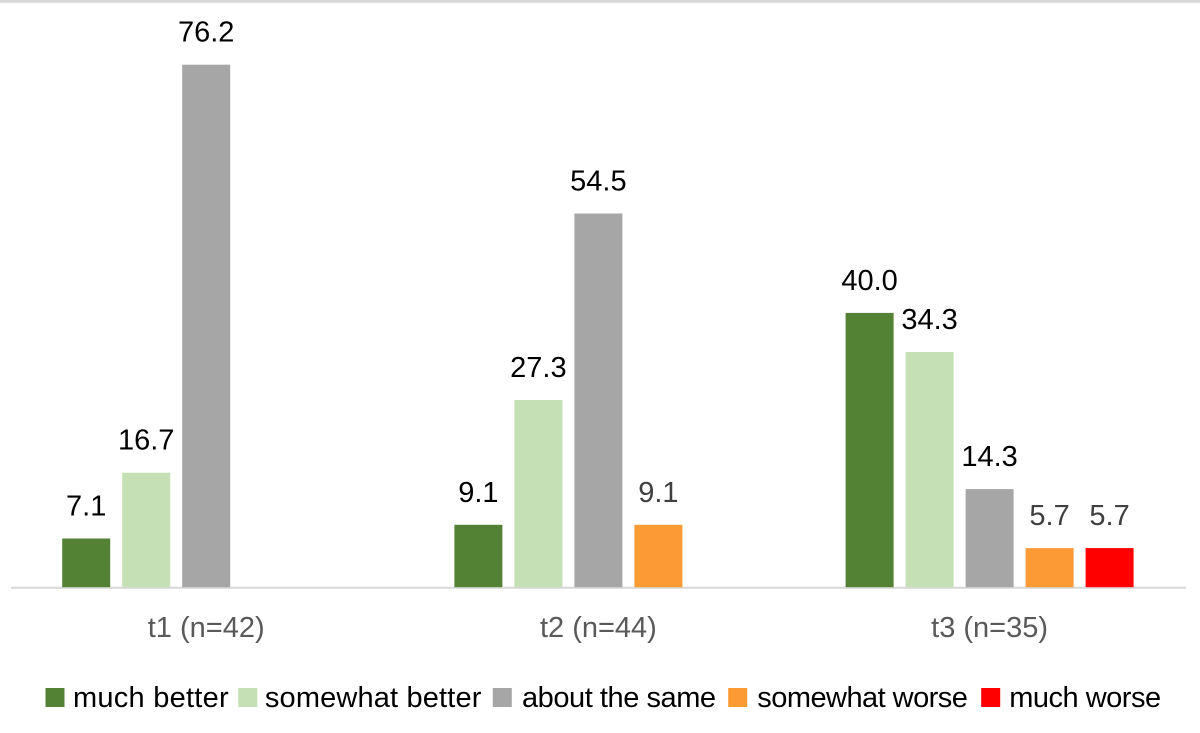 This screenshot has height=733, width=1200. I want to click on svg-text: 16.7, so click(146, 441).